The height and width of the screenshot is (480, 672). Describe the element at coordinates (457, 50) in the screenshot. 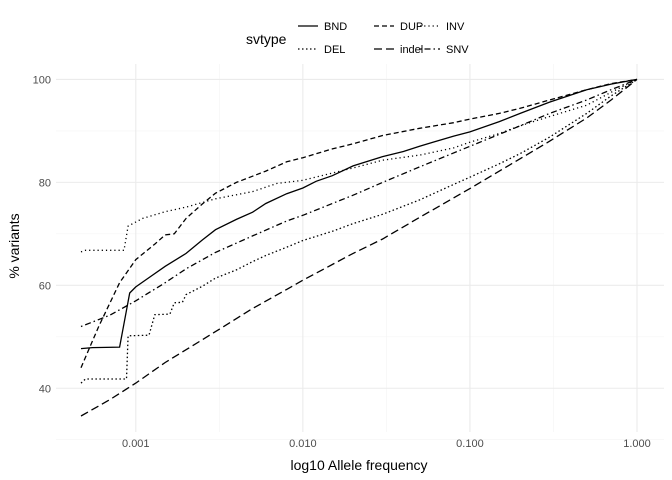

I see `legend-label-snv: SNV` at that location.